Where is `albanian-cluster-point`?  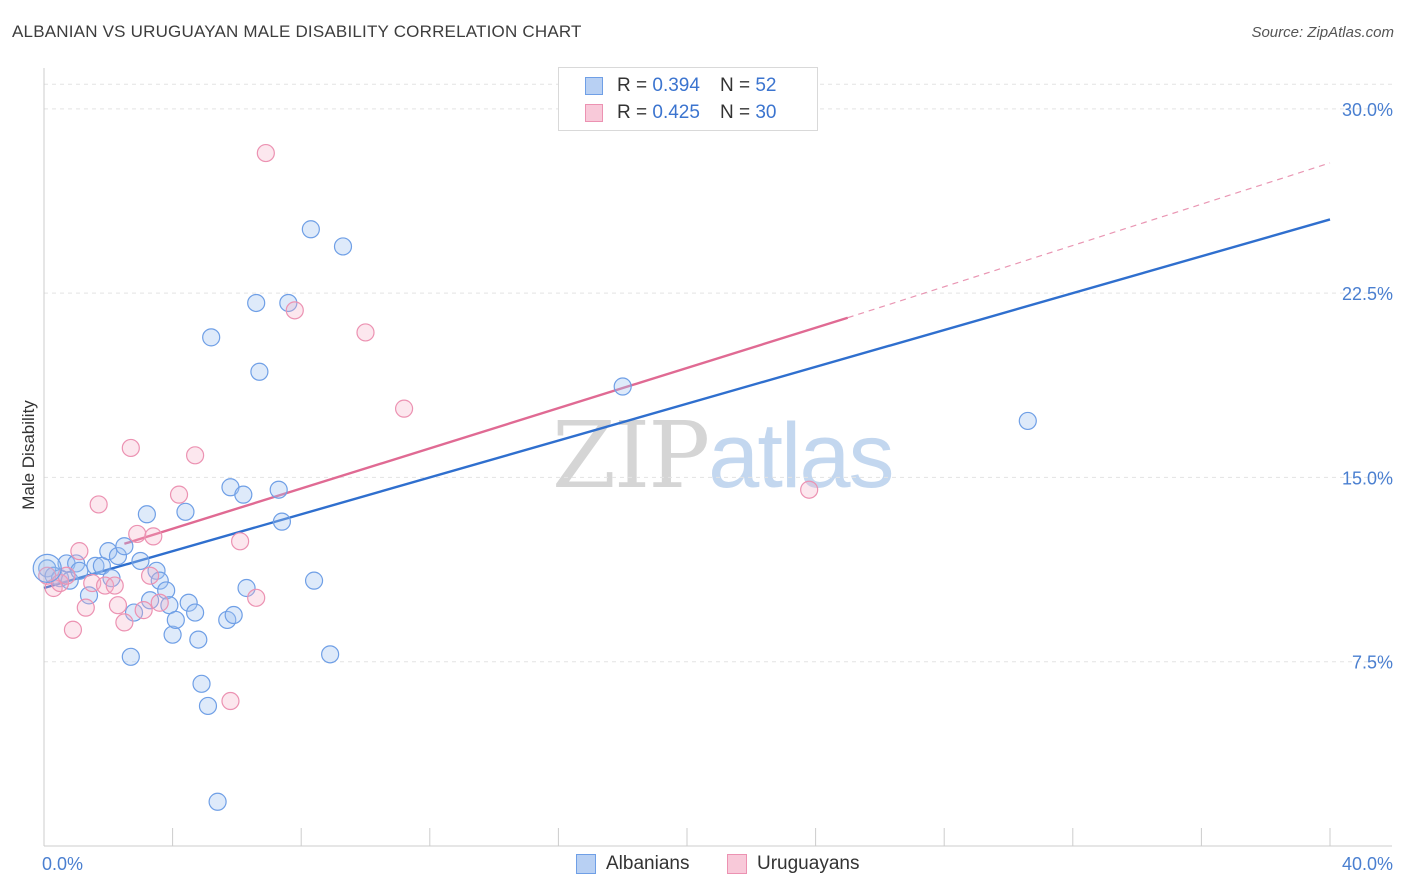
albanian-cluster-point is located at coordinates (47, 568).